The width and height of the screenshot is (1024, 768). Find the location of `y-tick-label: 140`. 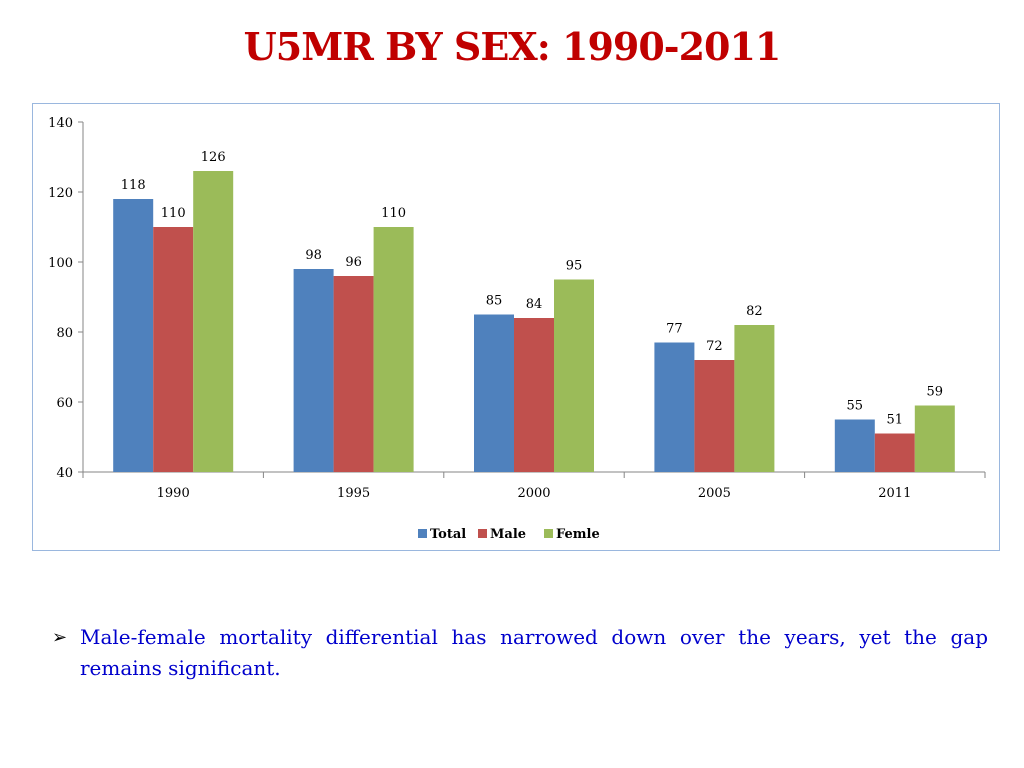

y-tick-label: 140 is located at coordinates (60, 123).